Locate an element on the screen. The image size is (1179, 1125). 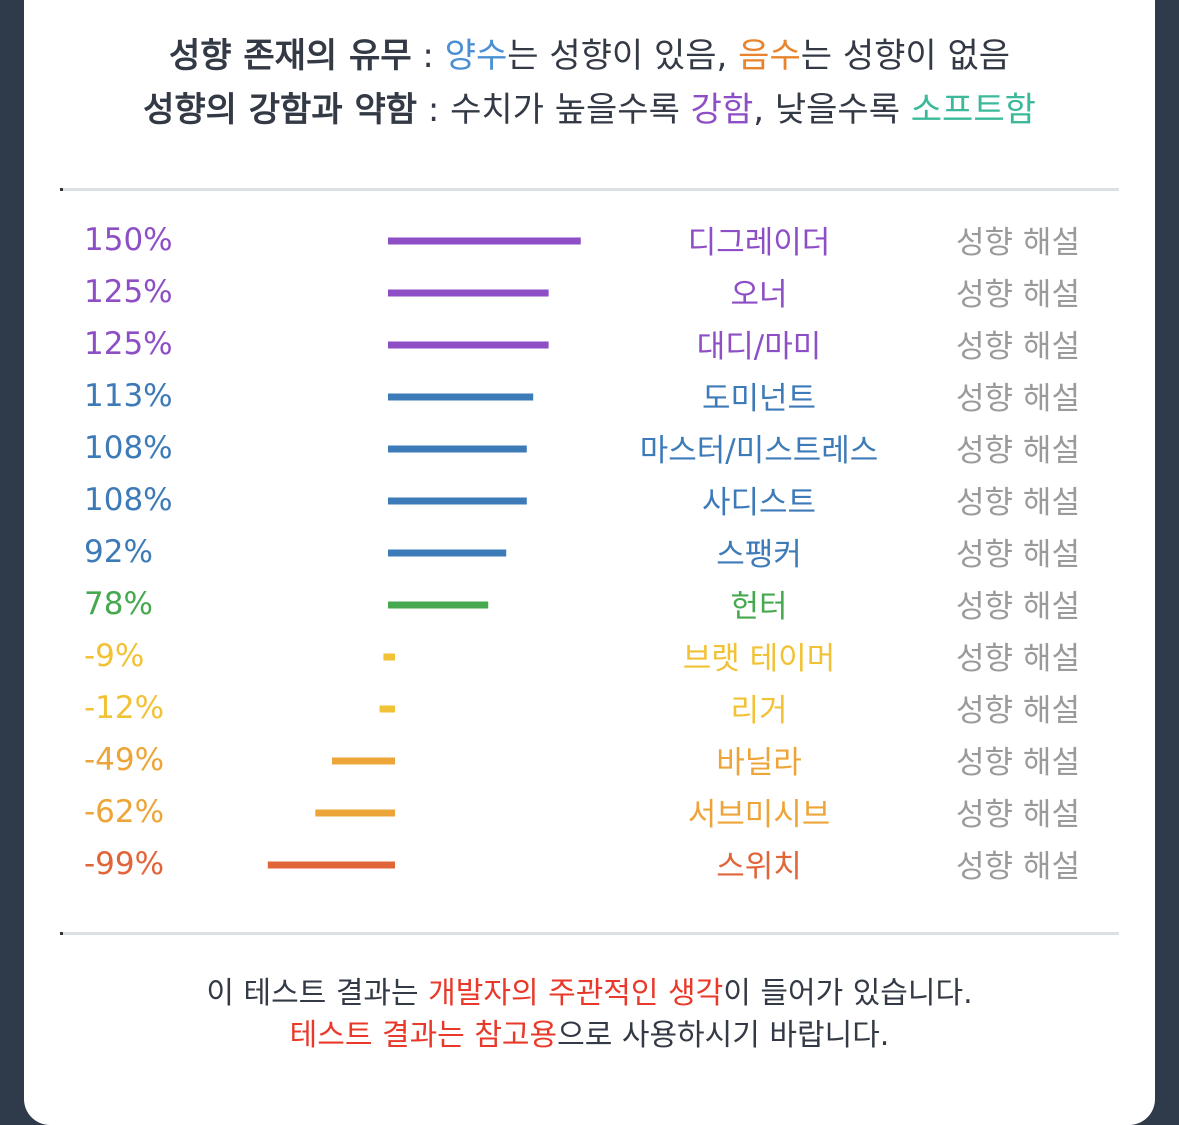
category-label: 브랫 테이머 is located at coordinates (759, 659).